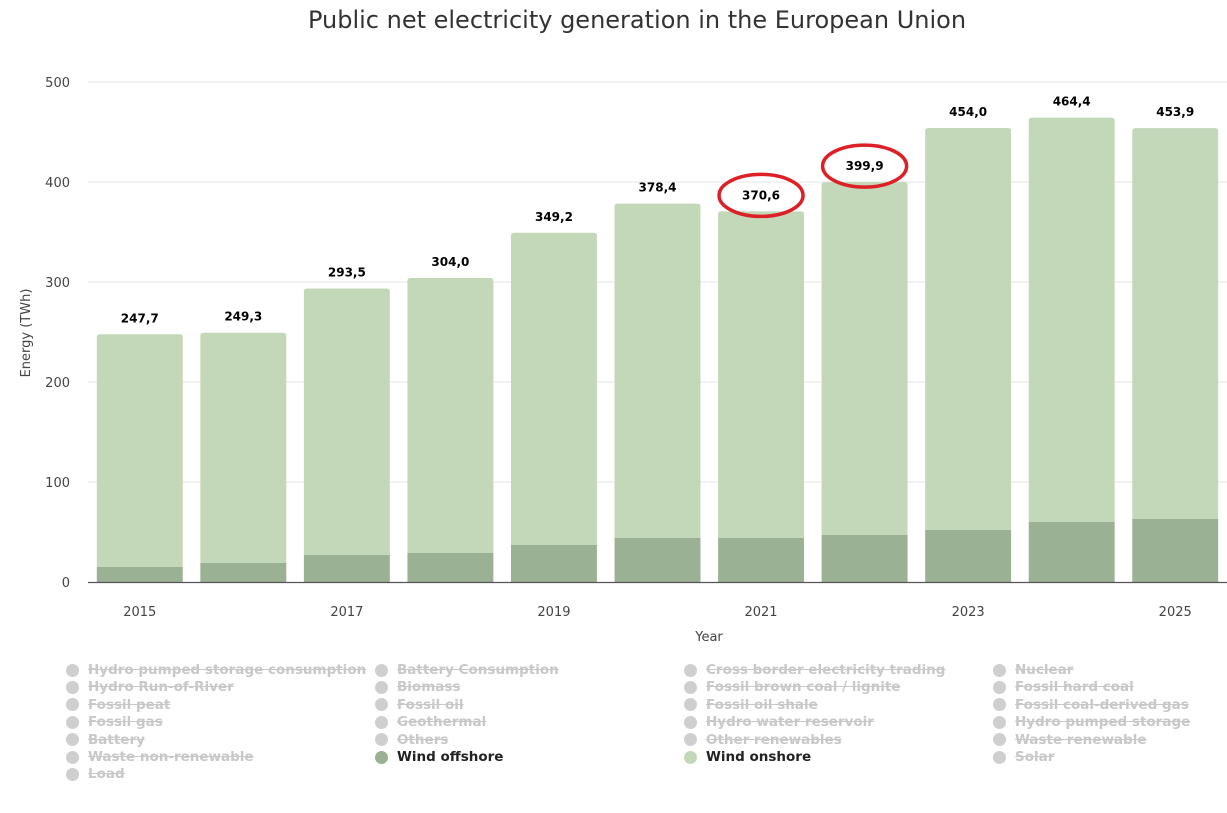 The width and height of the screenshot is (1227, 813). I want to click on legend-item-waste-non-renewable: Waste non-renewable, so click(160, 757).